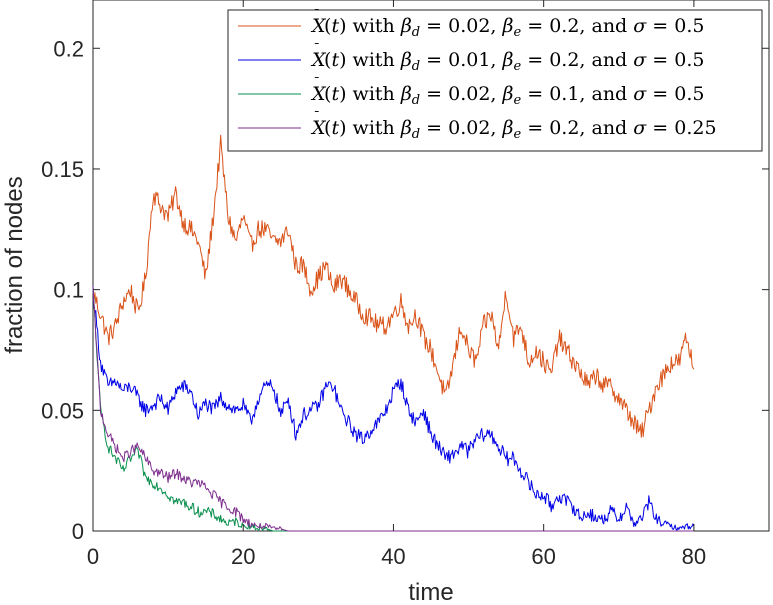 Image resolution: width=773 pixels, height=605 pixels. Describe the element at coordinates (14, 264) in the screenshot. I see `y-axis-label: fraction of nodes` at that location.